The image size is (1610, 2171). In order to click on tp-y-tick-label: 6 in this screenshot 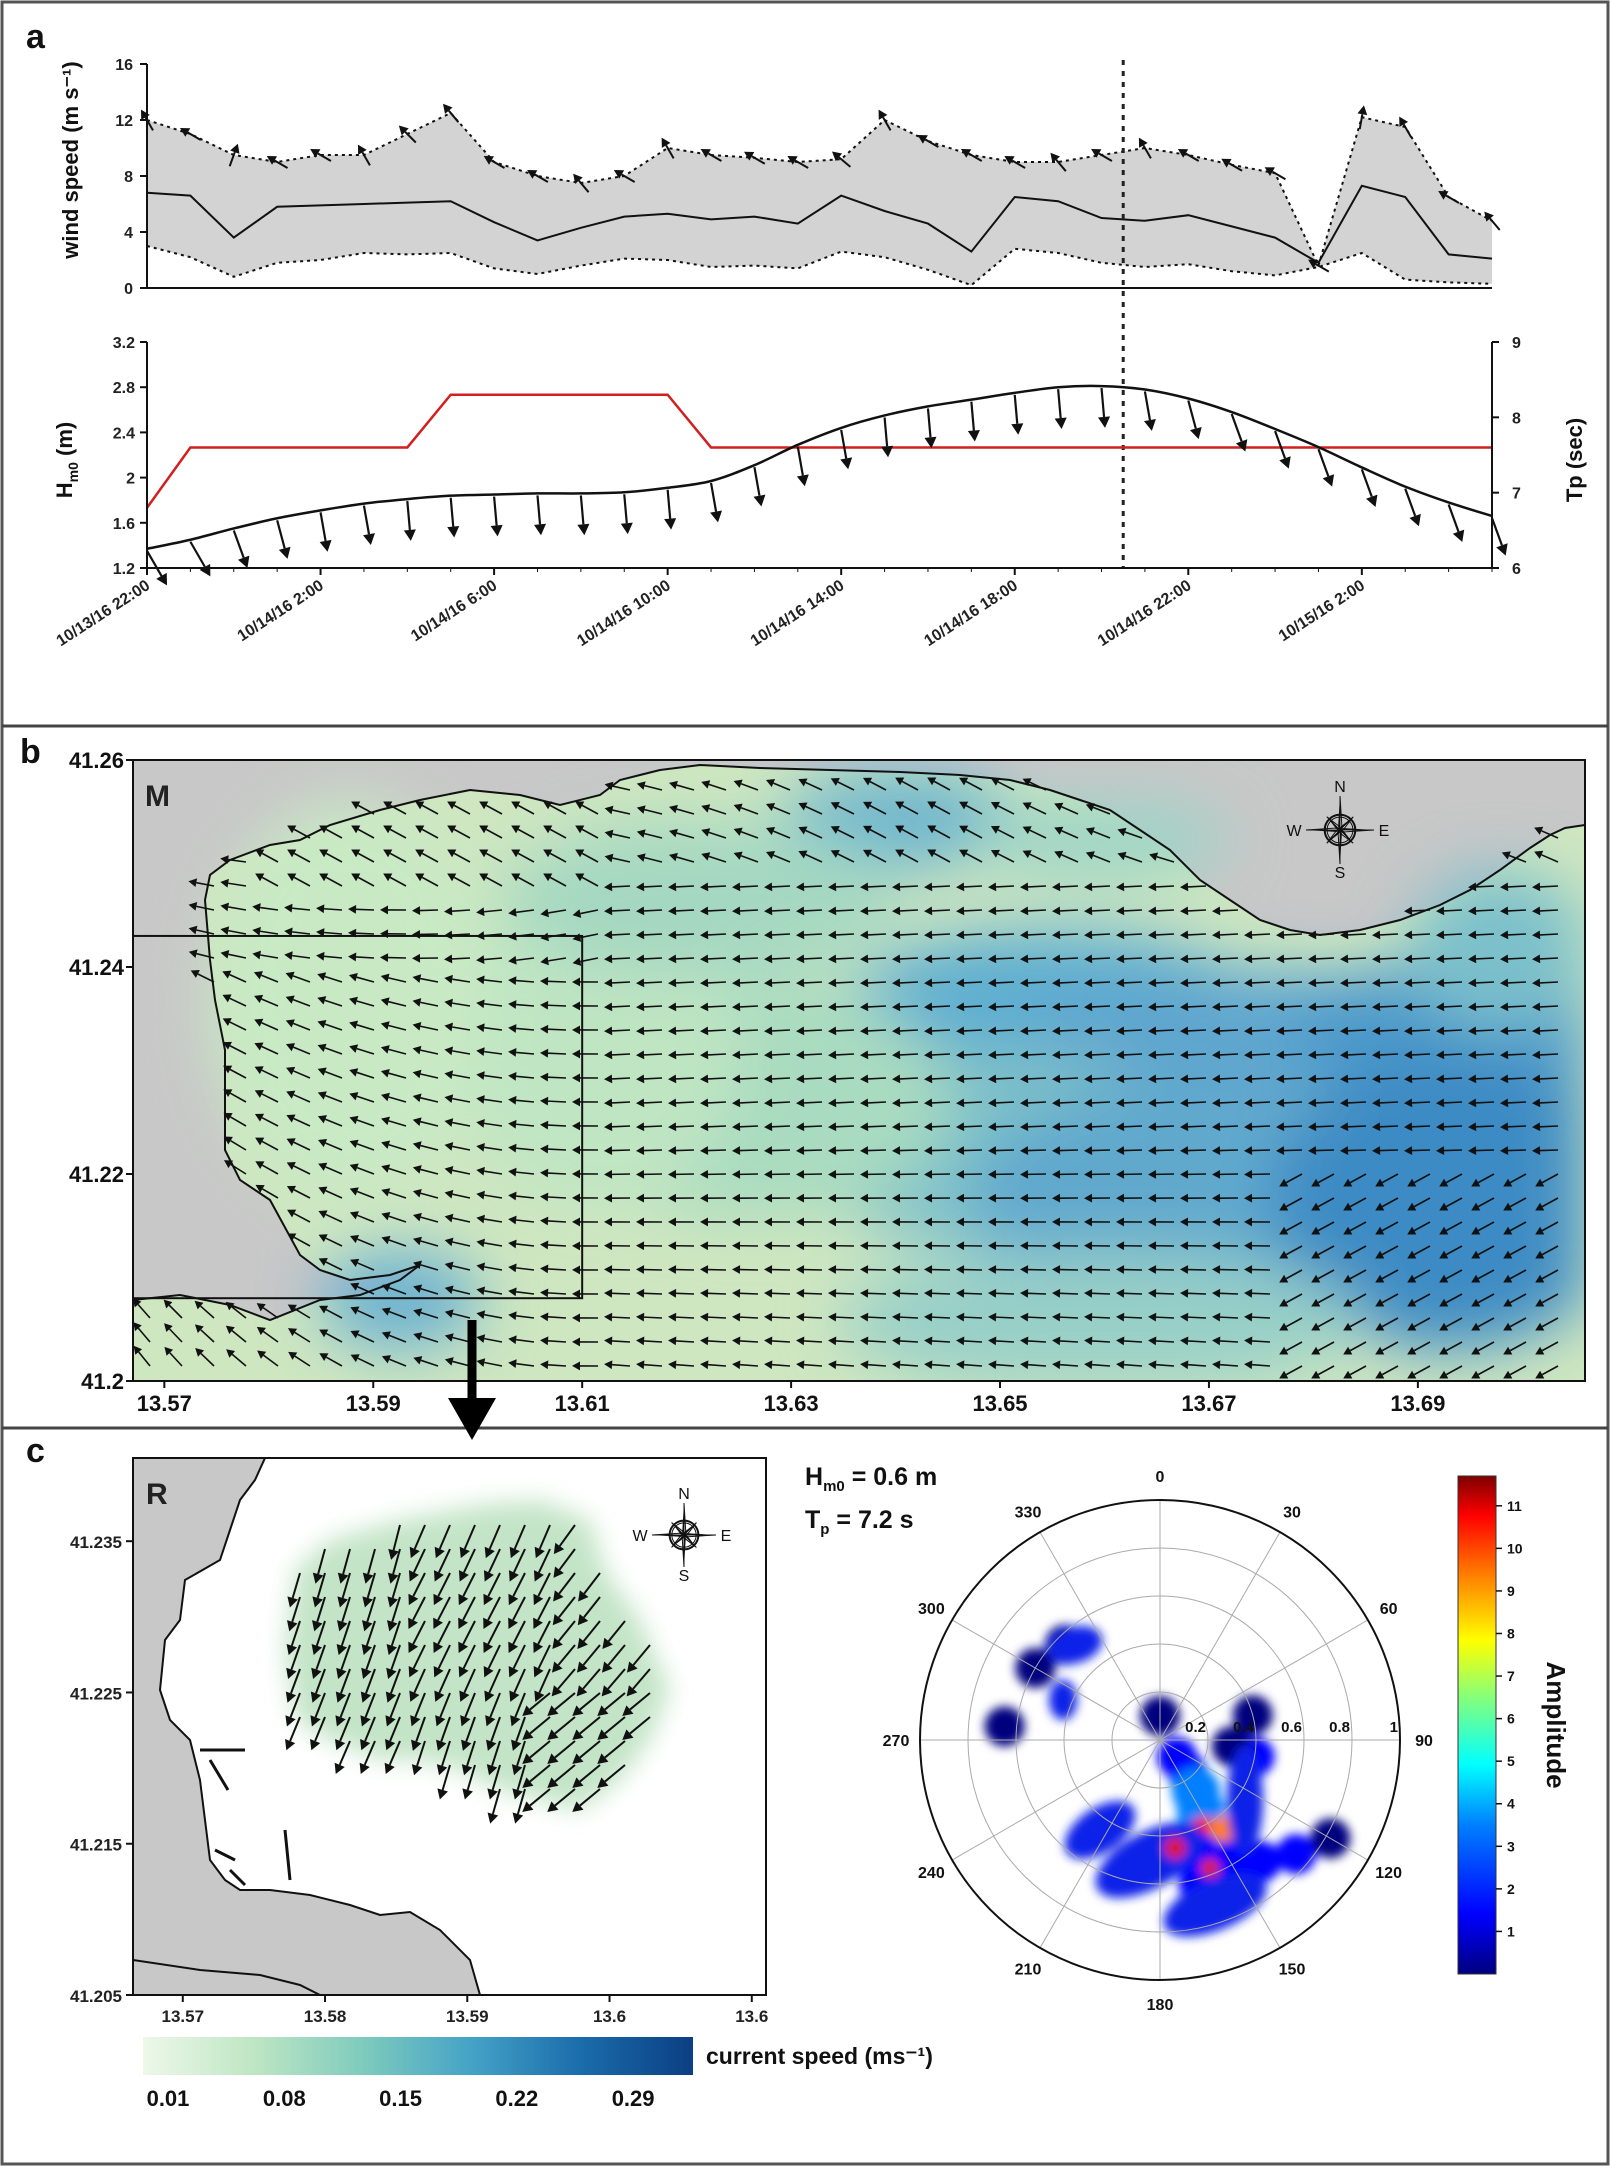, I will do `click(1516, 569)`.